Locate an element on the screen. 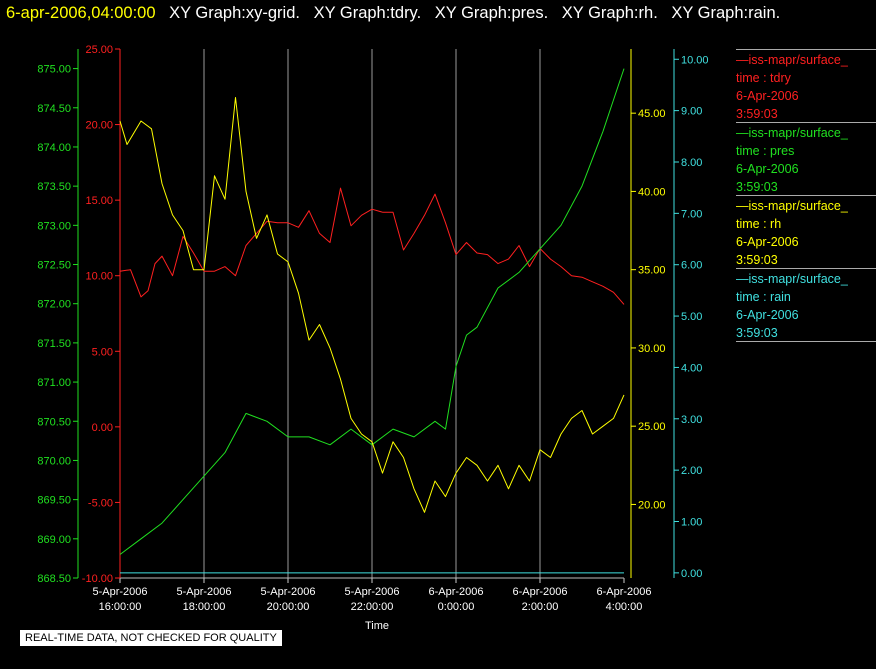  x-tick-label-time: 20:00:00 is located at coordinates (288, 607).